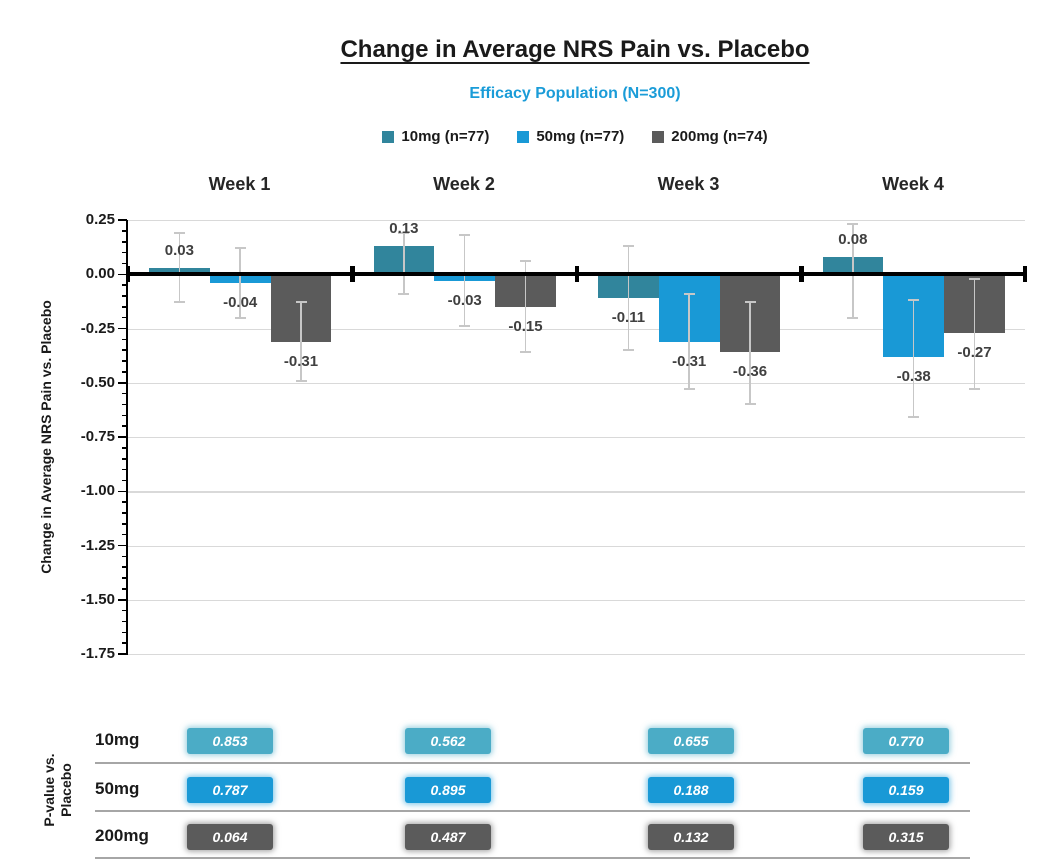 Image resolution: width=1051 pixels, height=864 pixels. What do you see at coordinates (230, 741) in the screenshot?
I see `pvalue-cell-10mg-week-1: 0.853` at bounding box center [230, 741].